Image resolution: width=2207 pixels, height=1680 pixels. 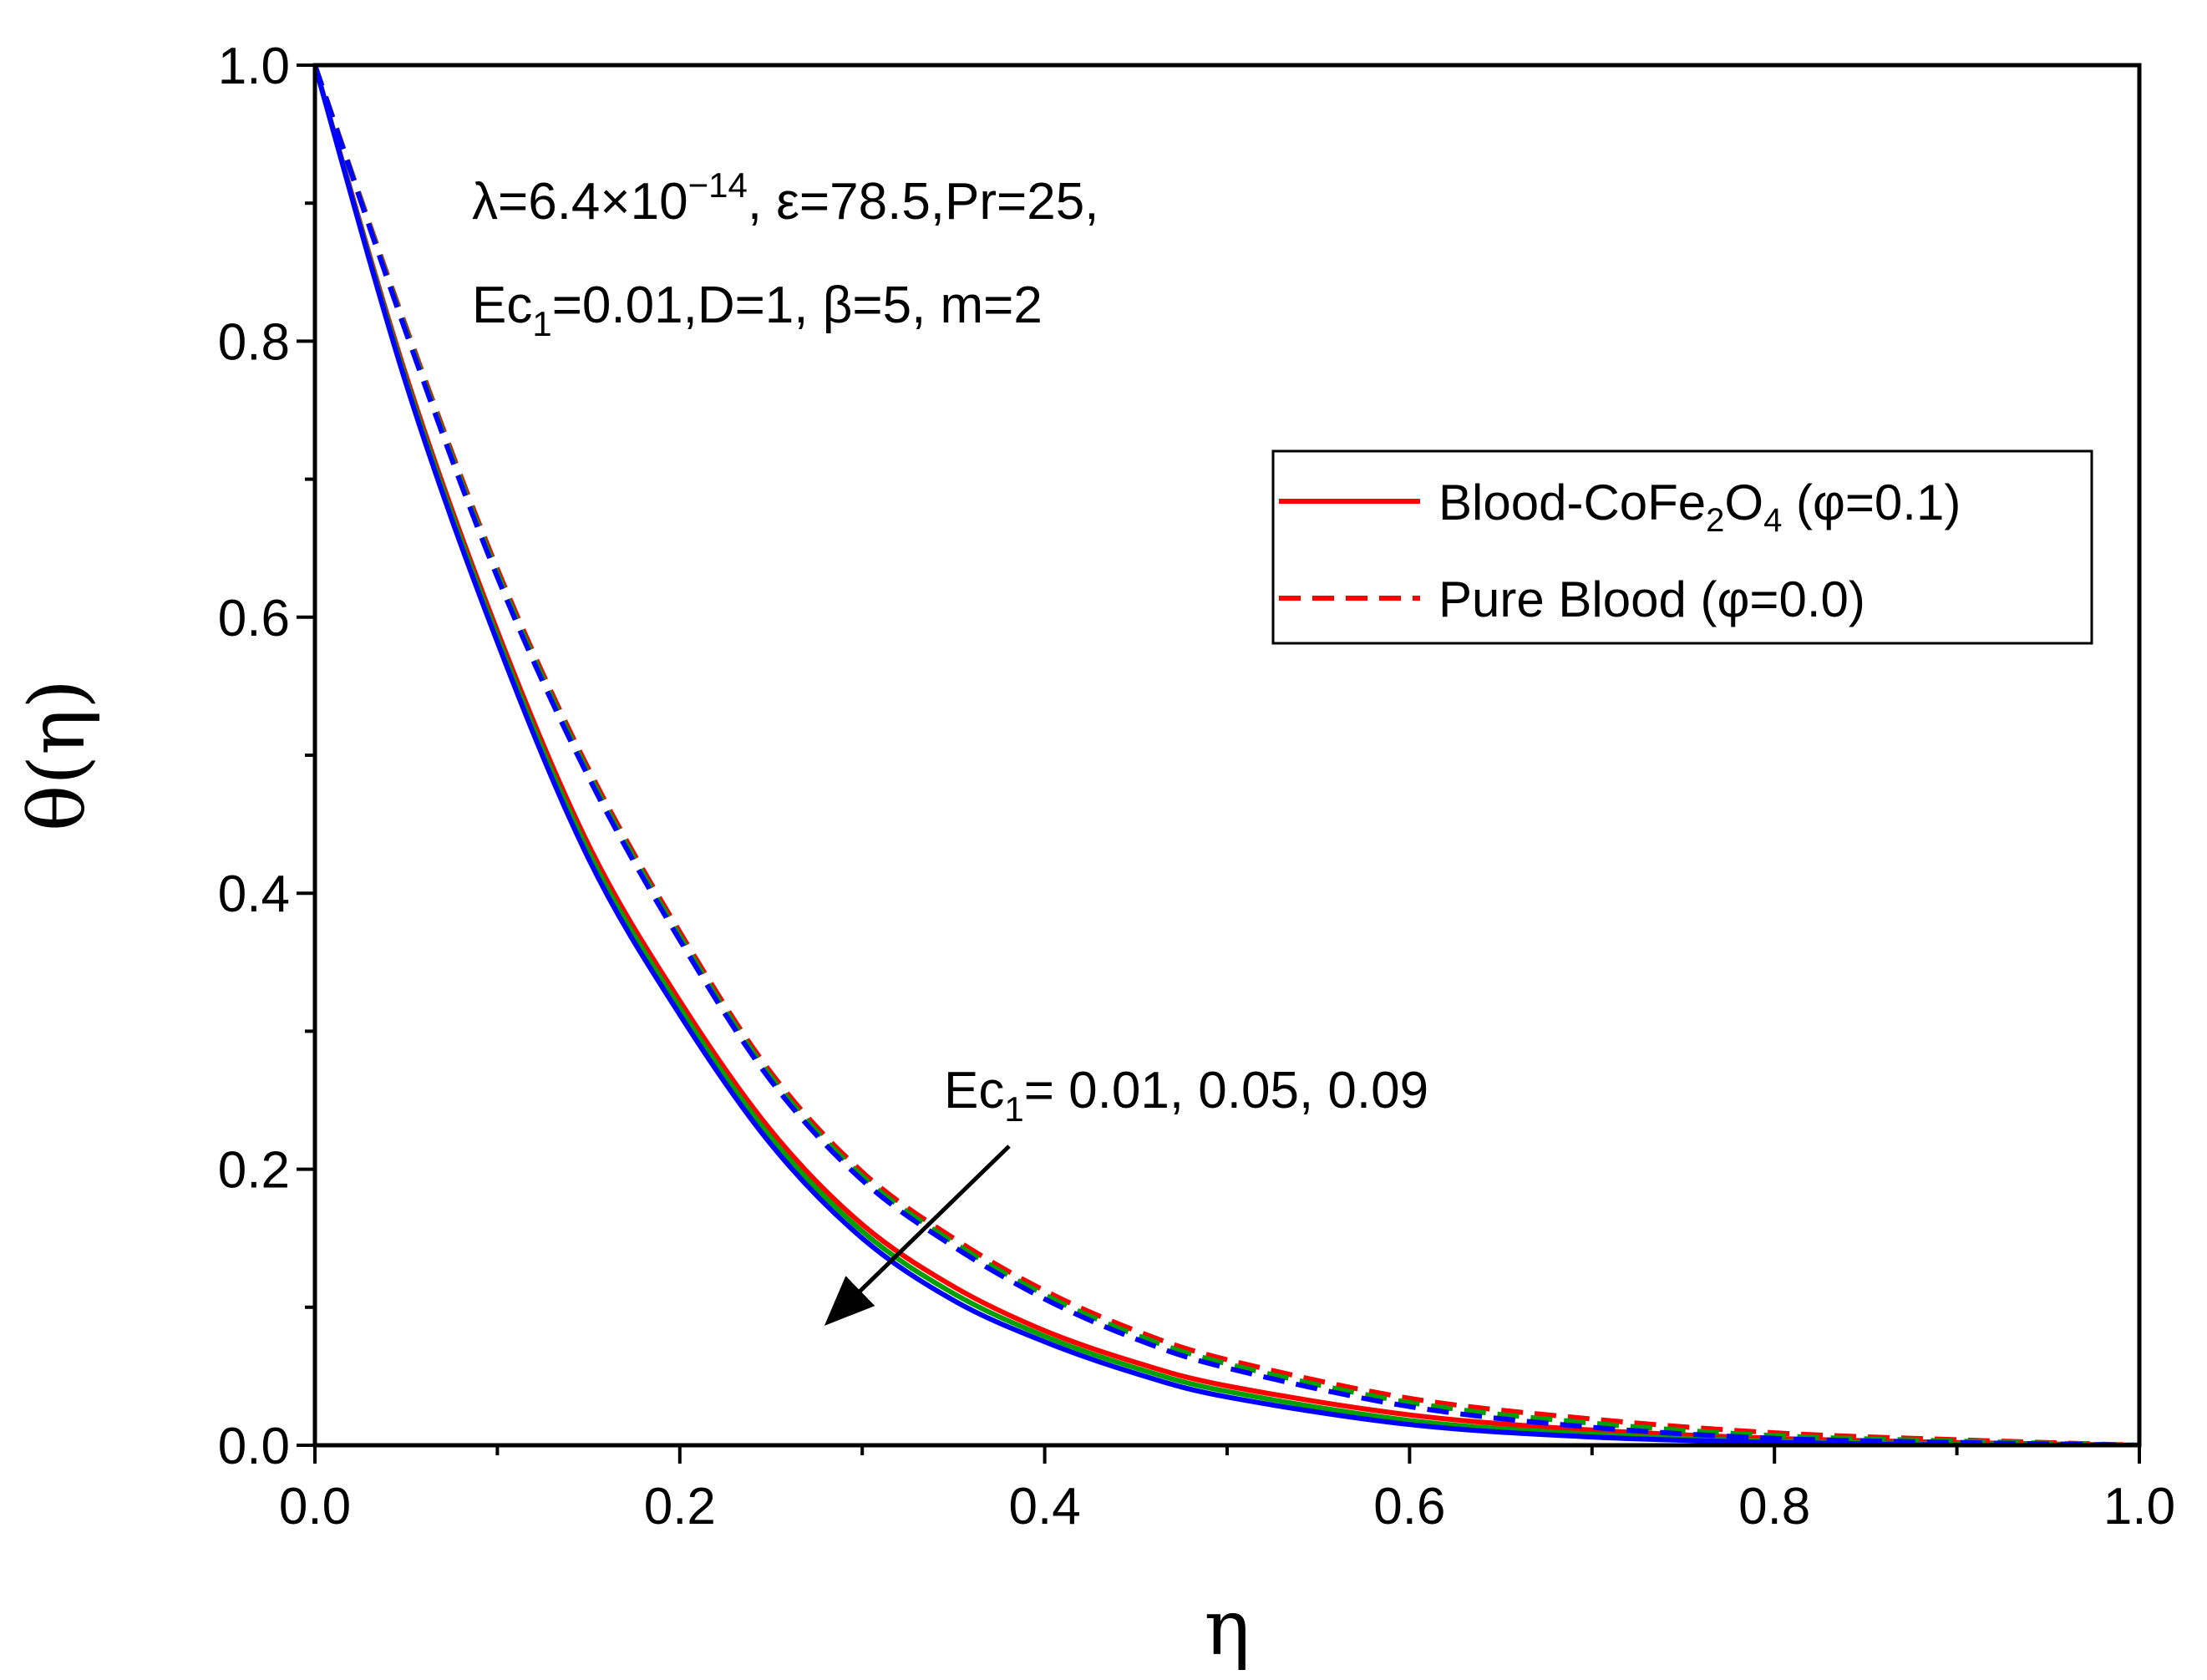 I want to click on params-ec: Ec, so click(x=502, y=305).